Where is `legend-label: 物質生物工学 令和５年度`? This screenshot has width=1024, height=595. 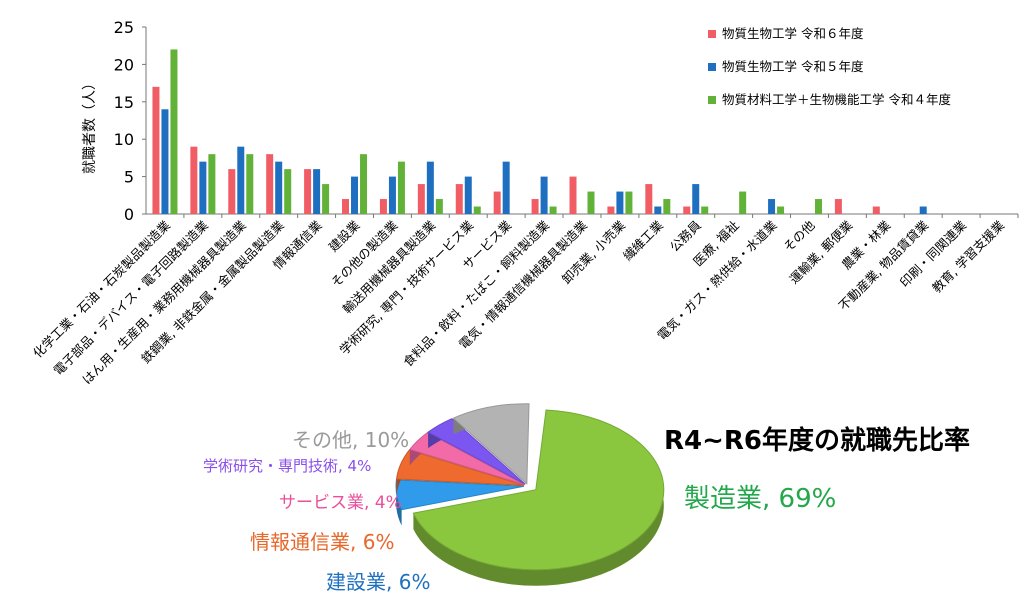 legend-label: 物質生物工学 令和５年度 is located at coordinates (793, 66).